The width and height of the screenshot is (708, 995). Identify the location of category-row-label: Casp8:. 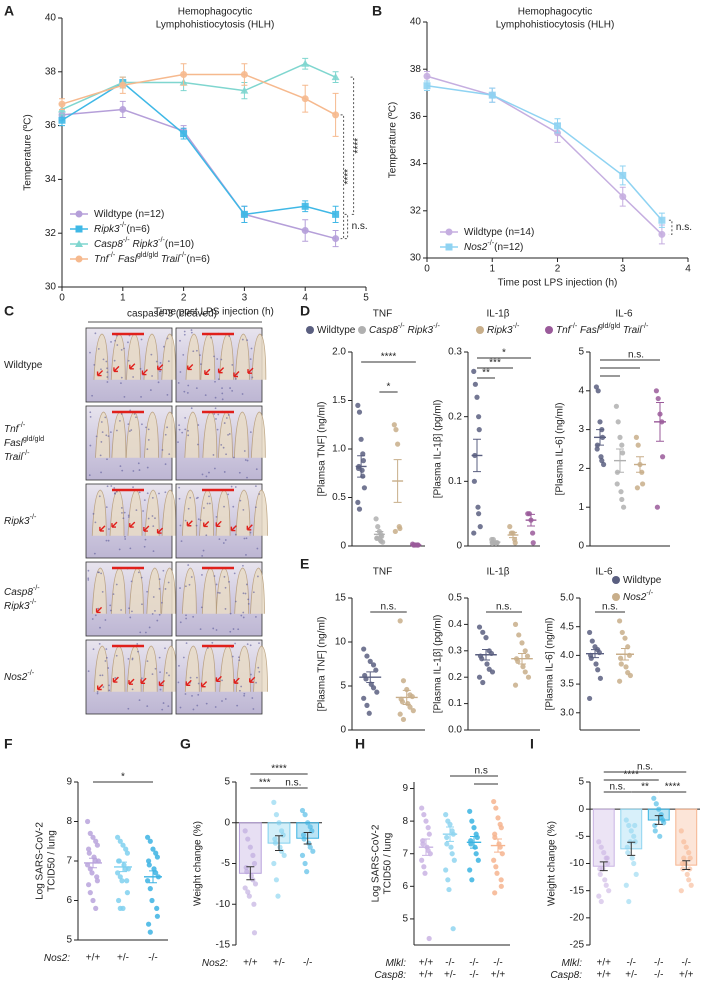
(566, 975).